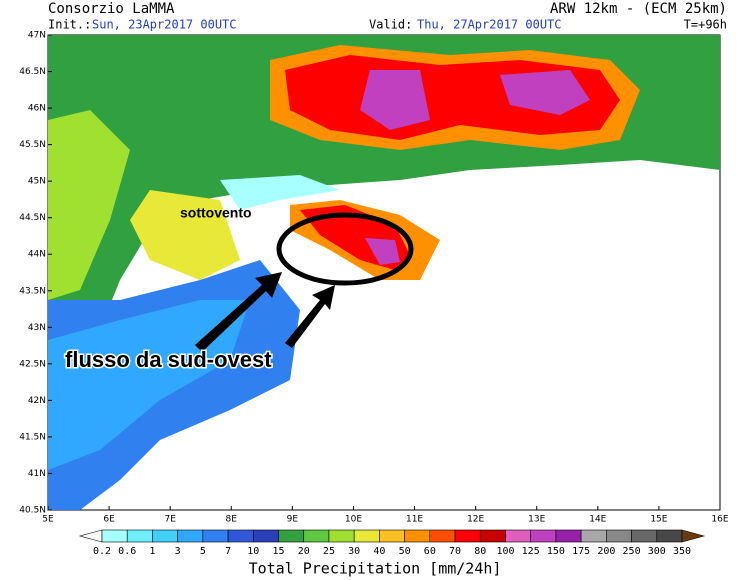 This screenshot has width=751, height=580. Describe the element at coordinates (32, 511) in the screenshot. I see `lat-label: 40.5N` at that location.